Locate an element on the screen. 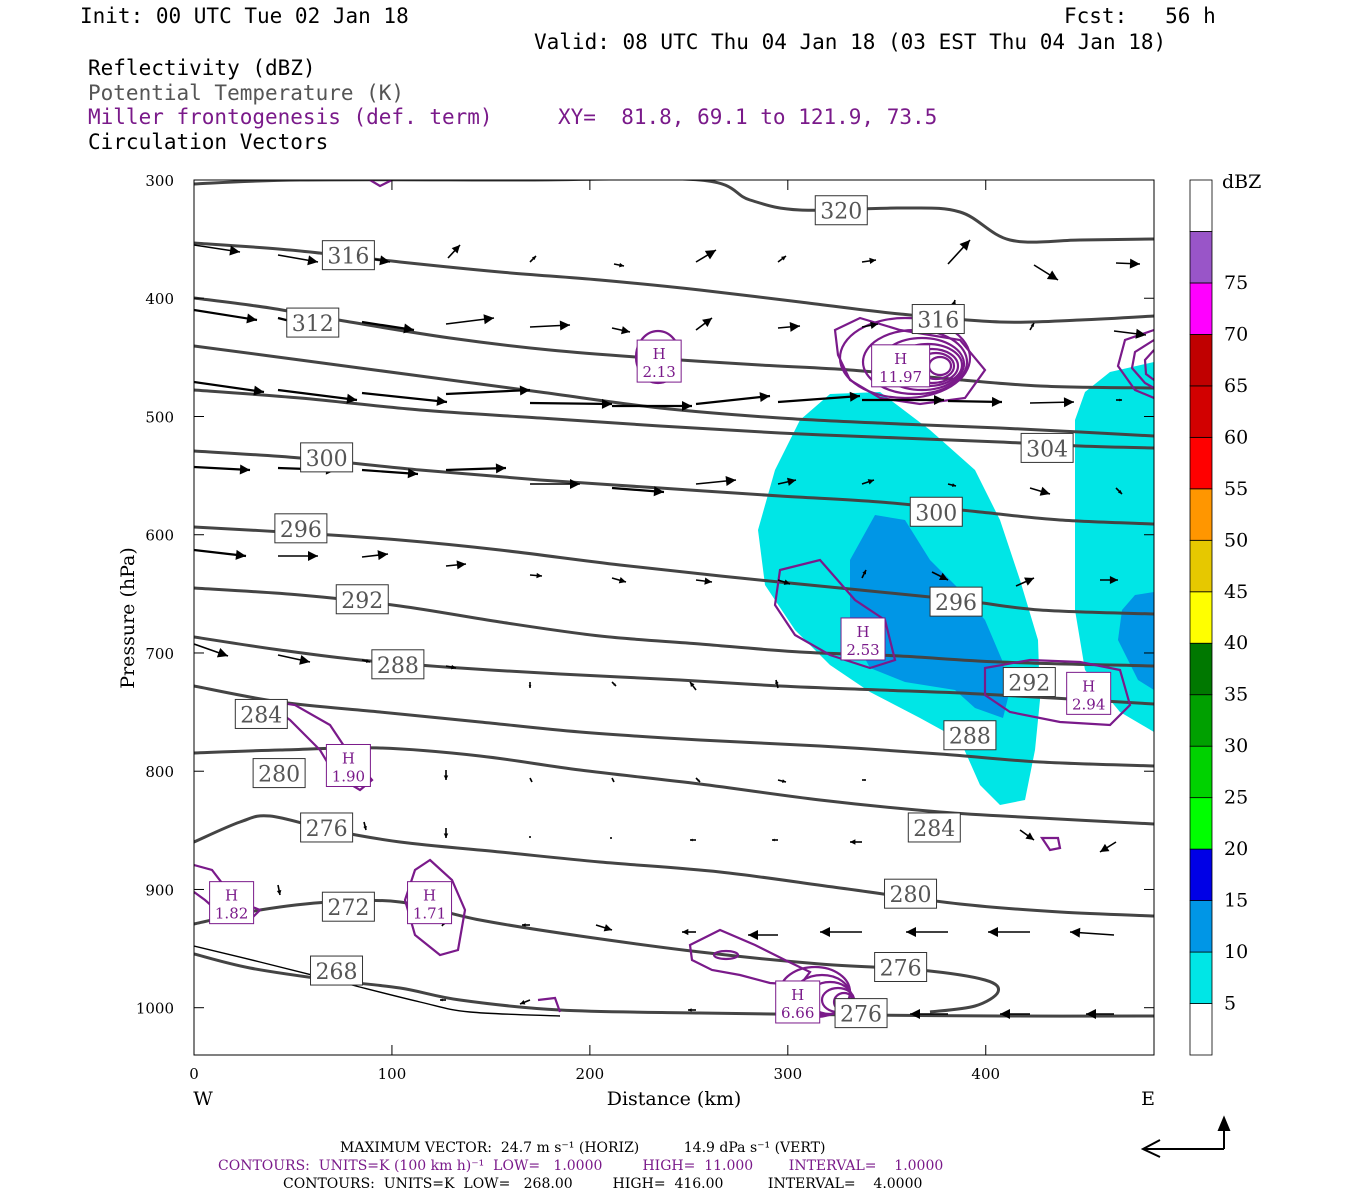 The width and height of the screenshot is (1350, 1200). colorbar-level-label: 30 is located at coordinates (1236, 746).